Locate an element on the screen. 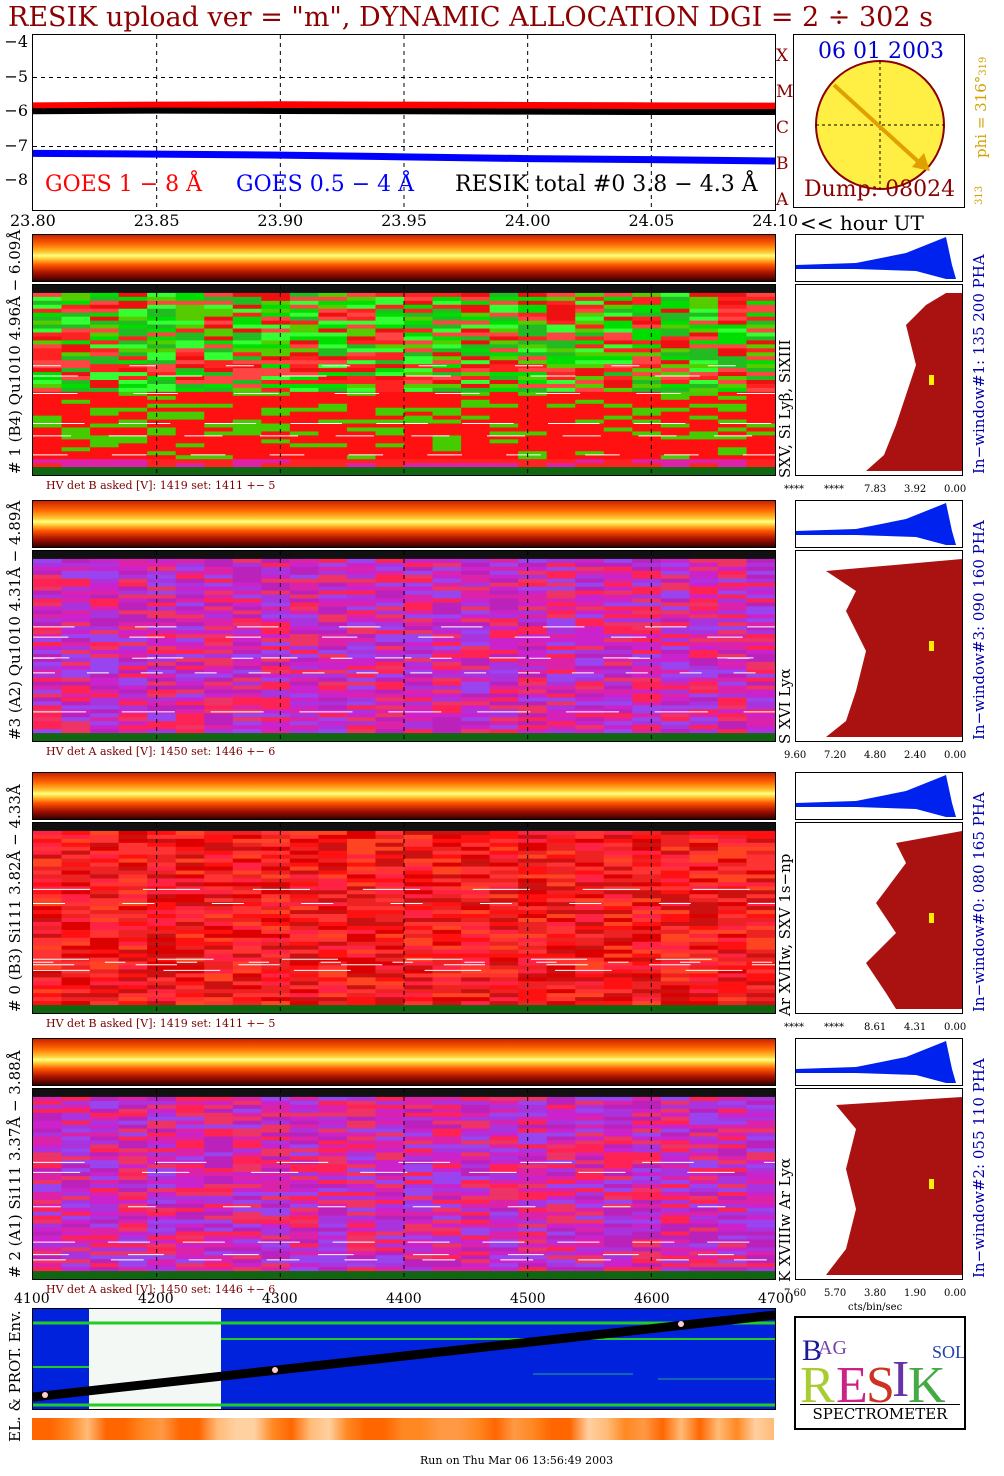 This screenshot has width=1004, height=1476. phi-label: phi = 316°319 is located at coordinates (981, 107).